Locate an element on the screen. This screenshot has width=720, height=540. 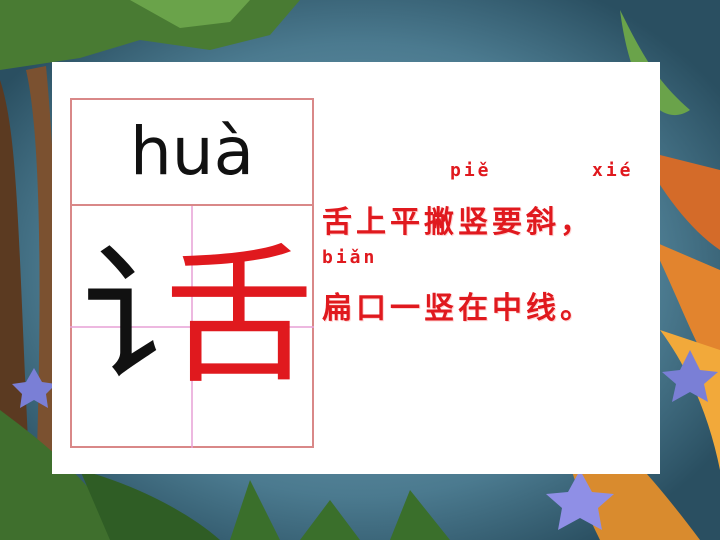
pinyin-bian: biǎn is located at coordinates (350, 257).